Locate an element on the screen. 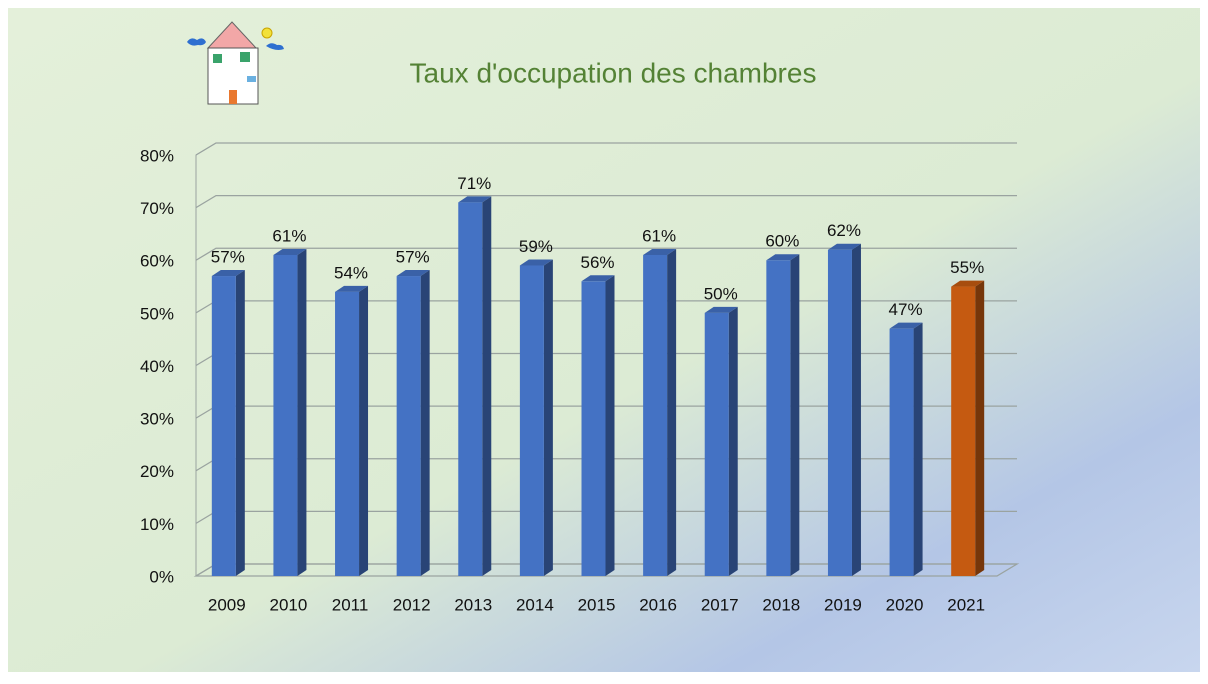 The width and height of the screenshot is (1208, 684). y-tick-label: 50% is located at coordinates (157, 313).